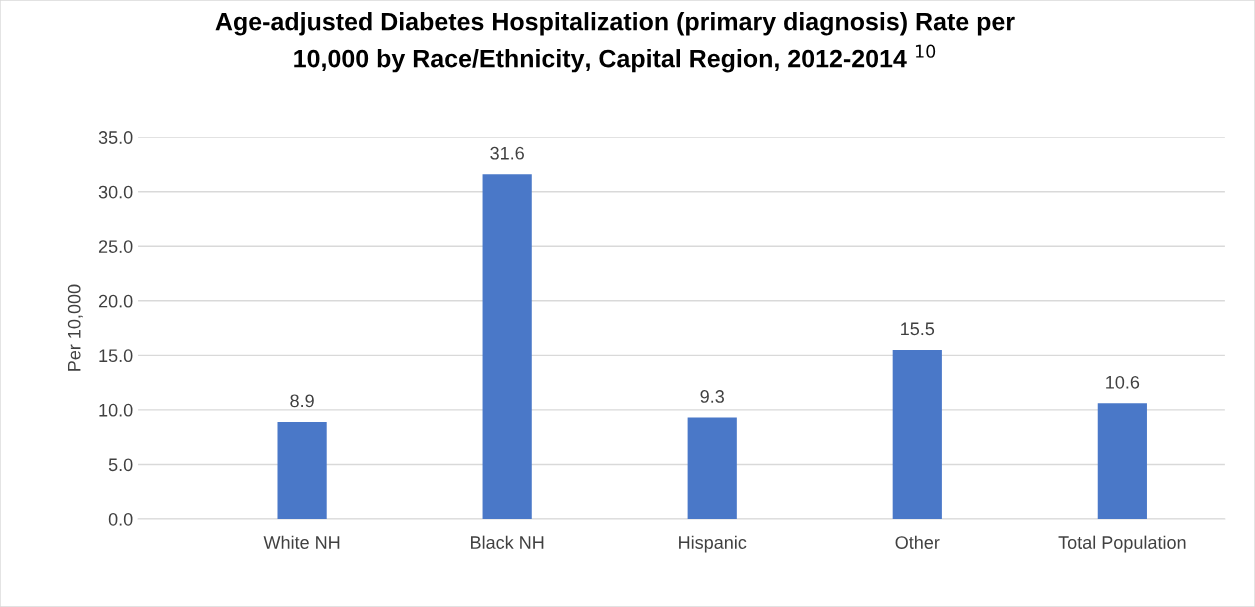  What do you see at coordinates (301, 542) in the screenshot?
I see `x-tick-label: White NH` at bounding box center [301, 542].